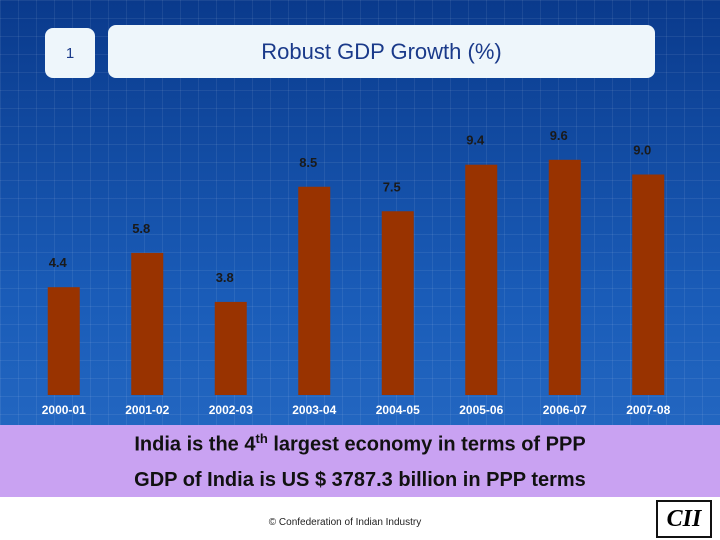 This screenshot has width=720, height=540. What do you see at coordinates (225, 277) in the screenshot?
I see `value-label: 3.8` at bounding box center [225, 277].